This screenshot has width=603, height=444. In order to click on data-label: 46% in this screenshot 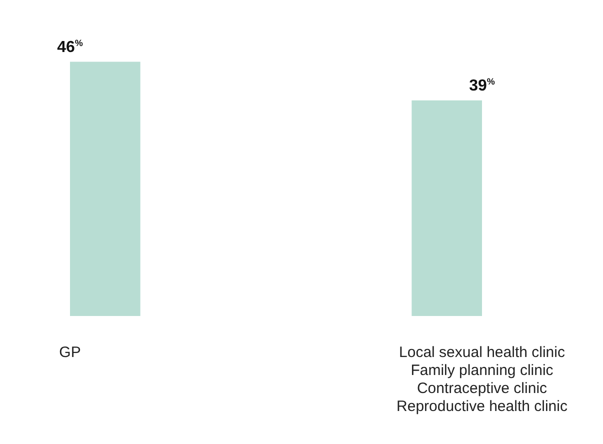, I will do `click(70, 47)`.